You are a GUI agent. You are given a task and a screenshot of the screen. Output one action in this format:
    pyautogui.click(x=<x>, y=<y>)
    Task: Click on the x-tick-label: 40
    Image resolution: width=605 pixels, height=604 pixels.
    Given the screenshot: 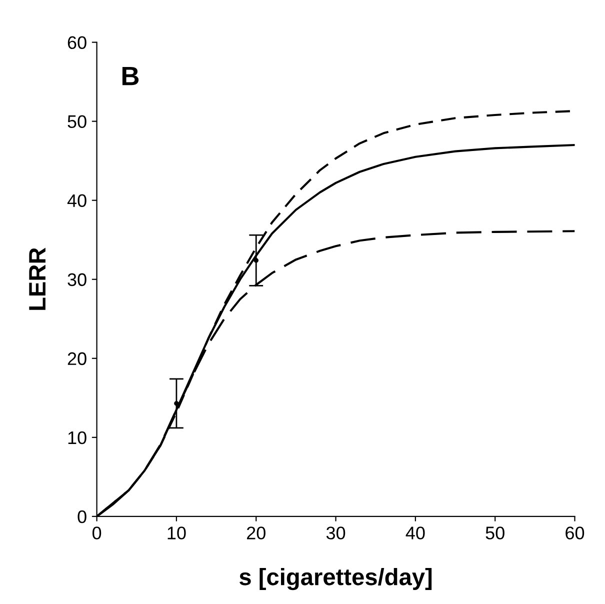 What is the action you would take?
    pyautogui.click(x=415, y=533)
    